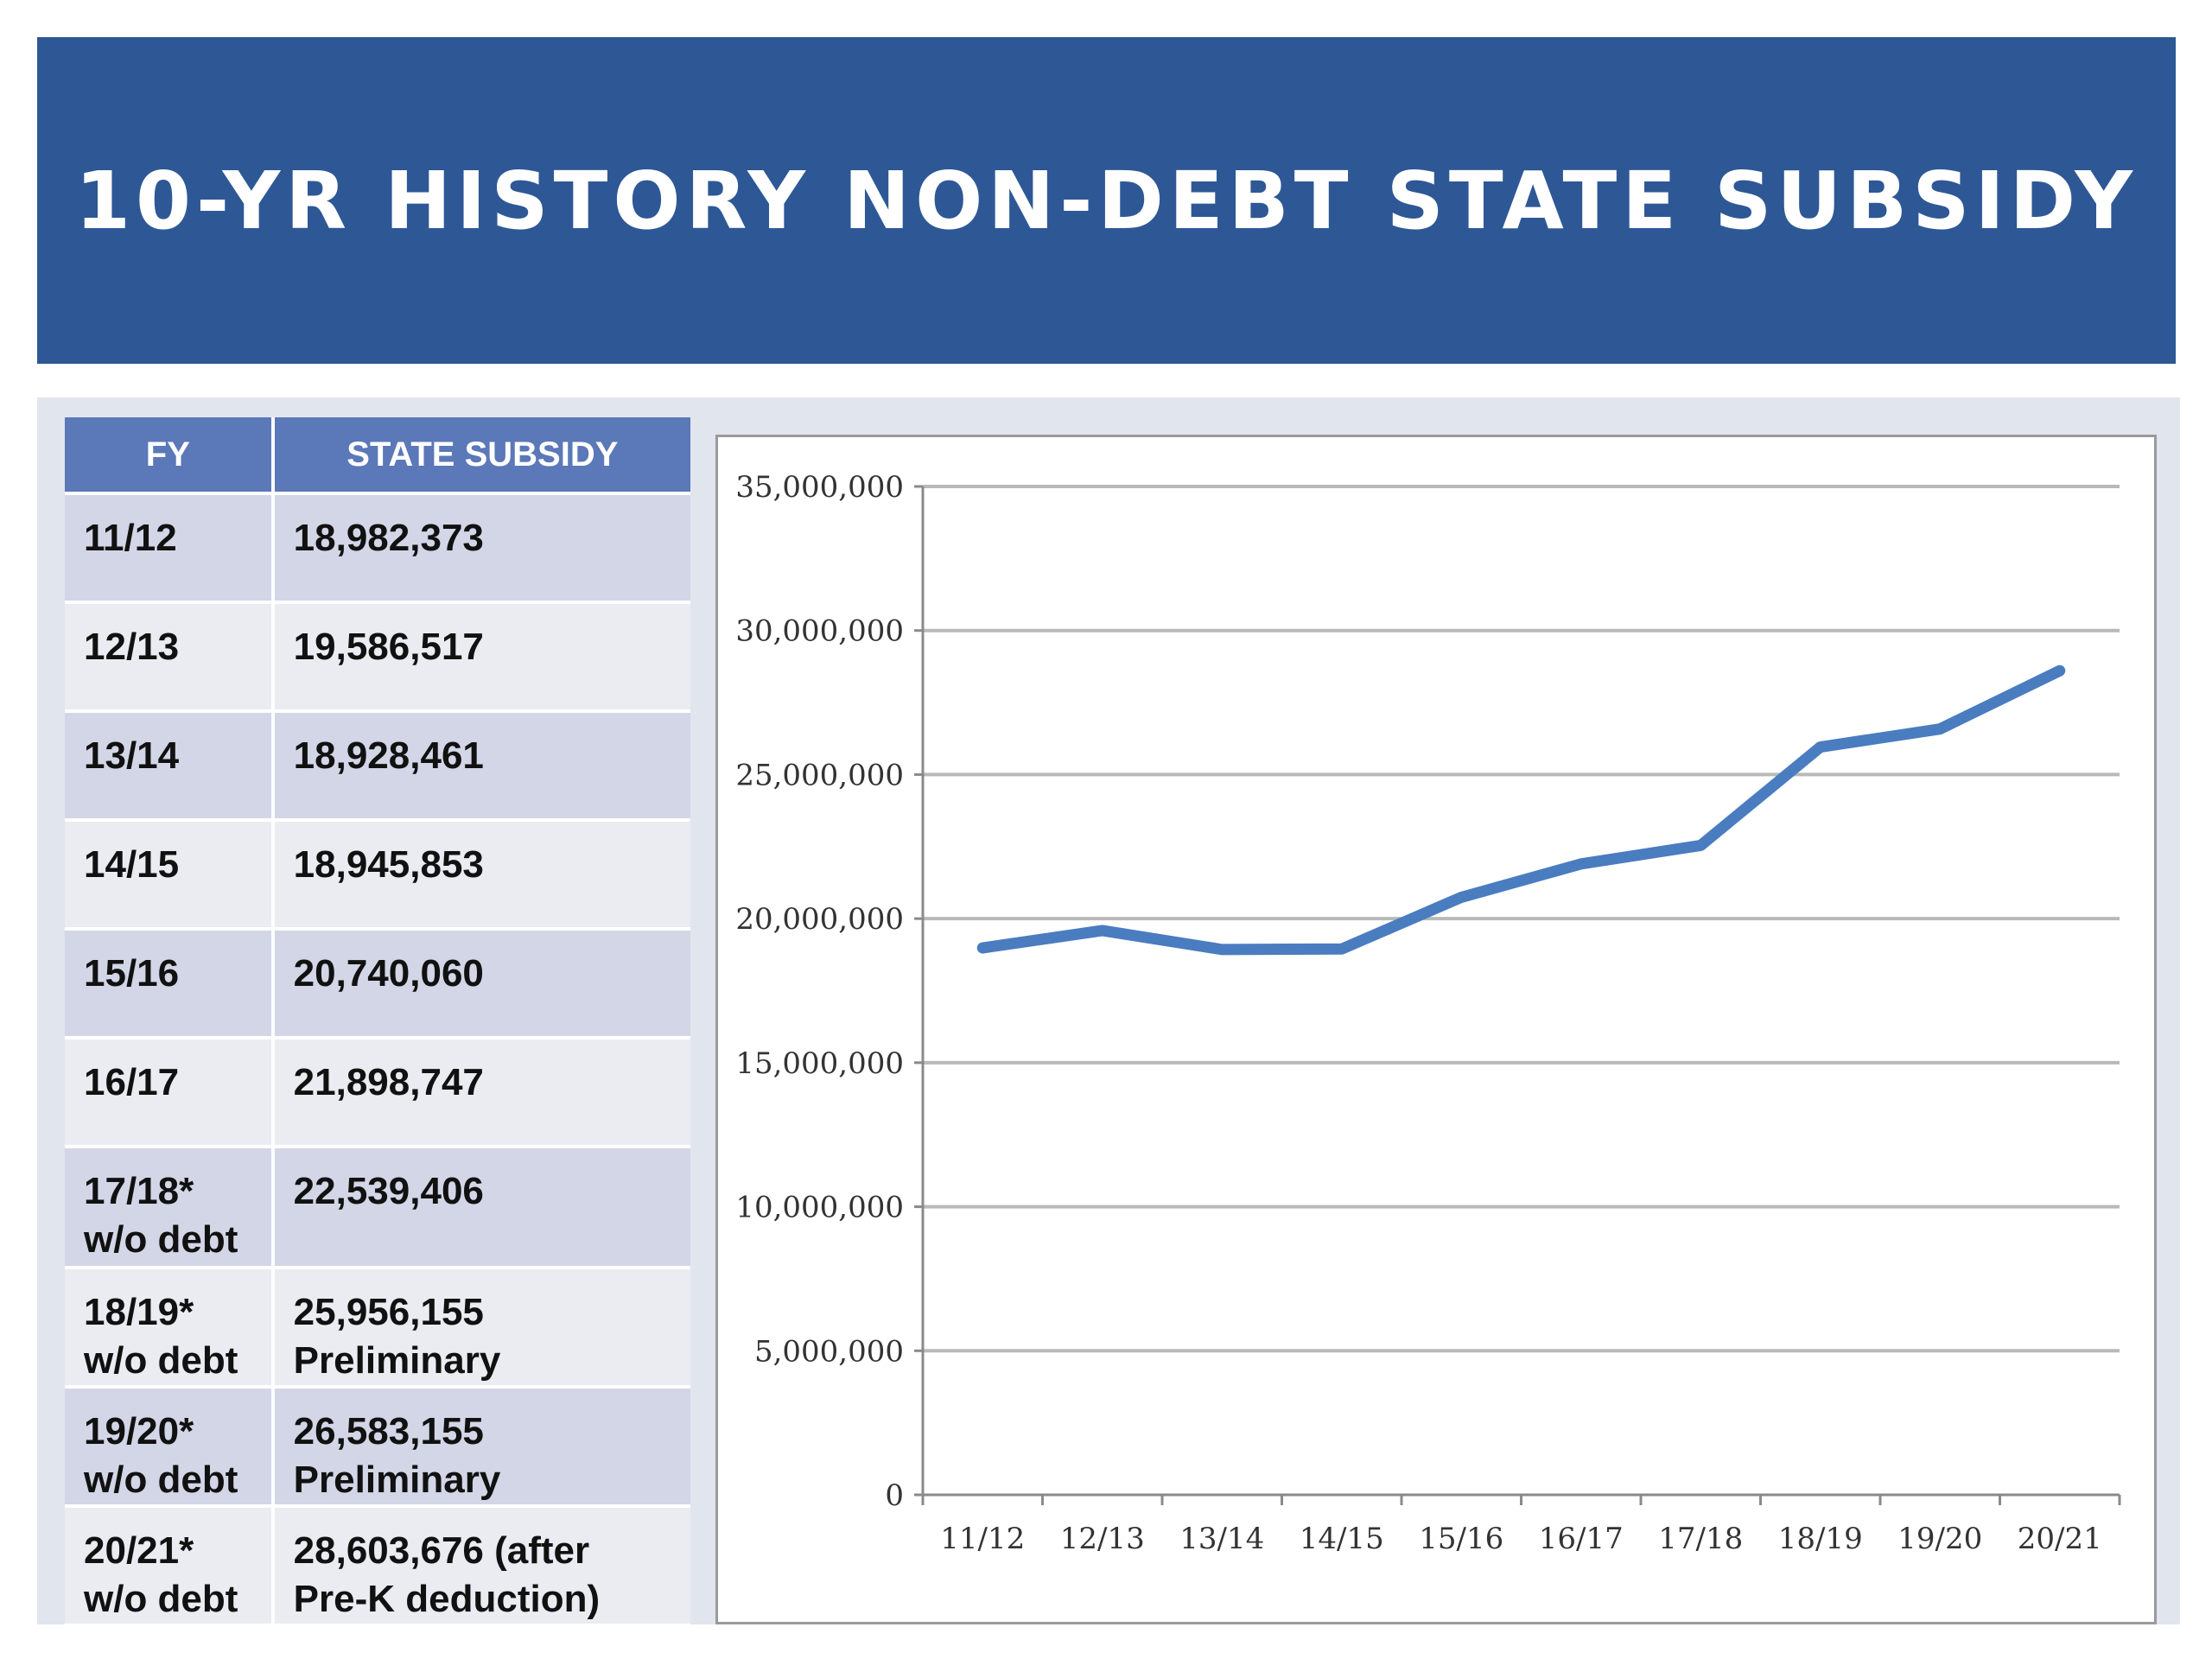 The width and height of the screenshot is (2212, 1659). I want to click on subsidy-cell: 25,956,155 Preliminary, so click(482, 1329).